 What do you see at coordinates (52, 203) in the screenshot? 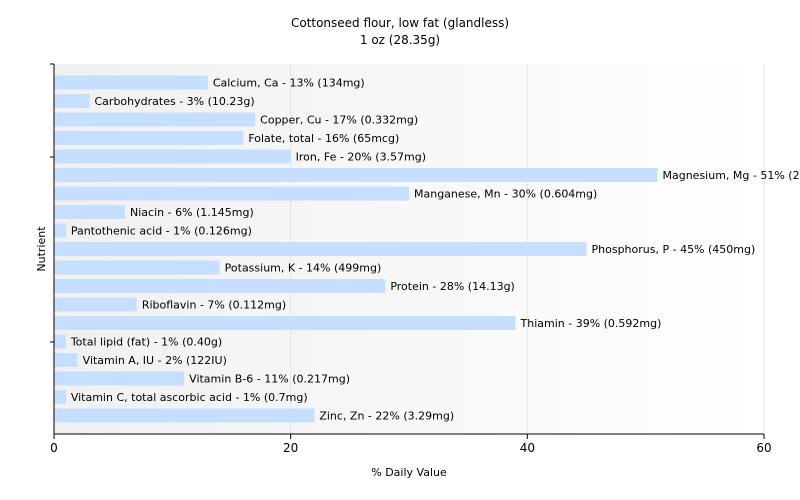
I see `y-axis-ticks` at bounding box center [52, 203].